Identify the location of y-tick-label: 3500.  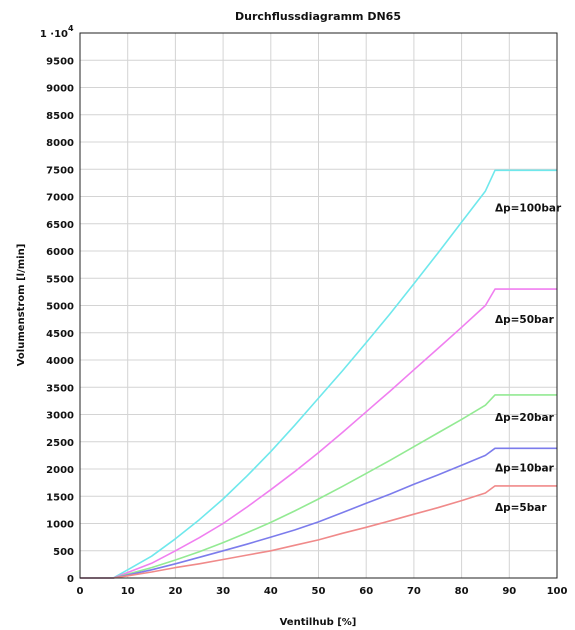
(60, 388).